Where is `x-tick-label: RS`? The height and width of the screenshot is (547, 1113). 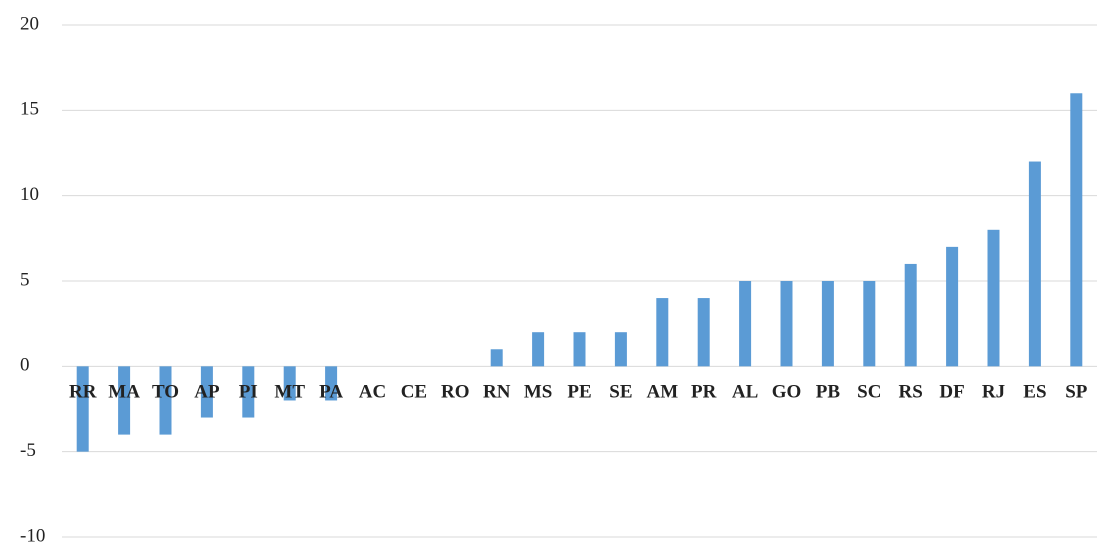
x-tick-label: RS is located at coordinates (911, 392).